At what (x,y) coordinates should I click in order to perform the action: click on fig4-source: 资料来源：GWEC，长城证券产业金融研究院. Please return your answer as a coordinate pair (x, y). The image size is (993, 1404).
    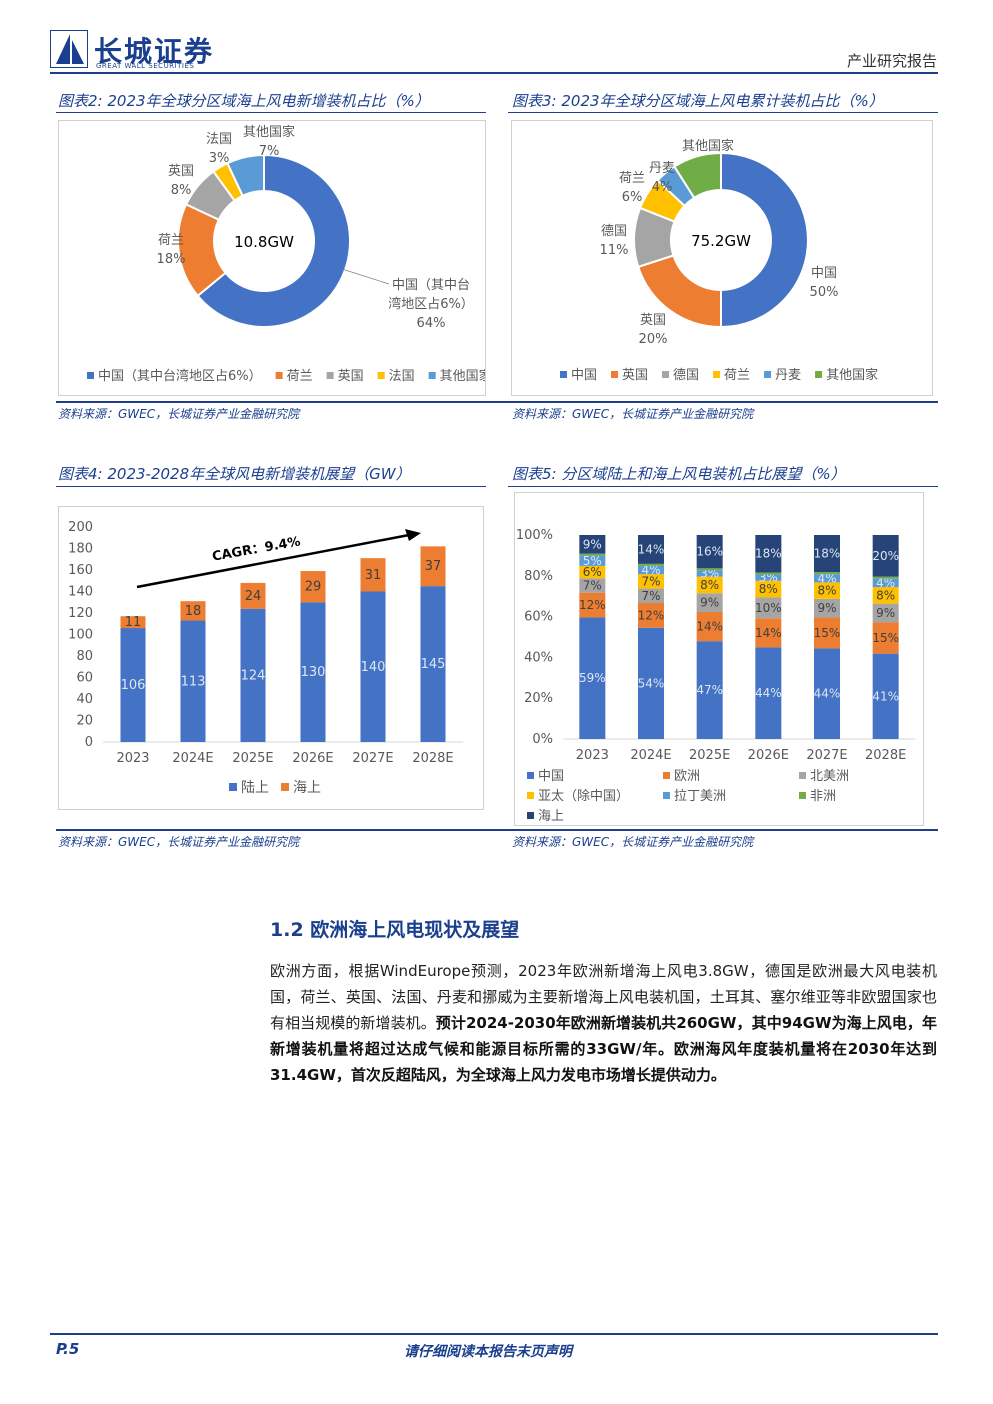
    Looking at the image, I should click on (179, 842).